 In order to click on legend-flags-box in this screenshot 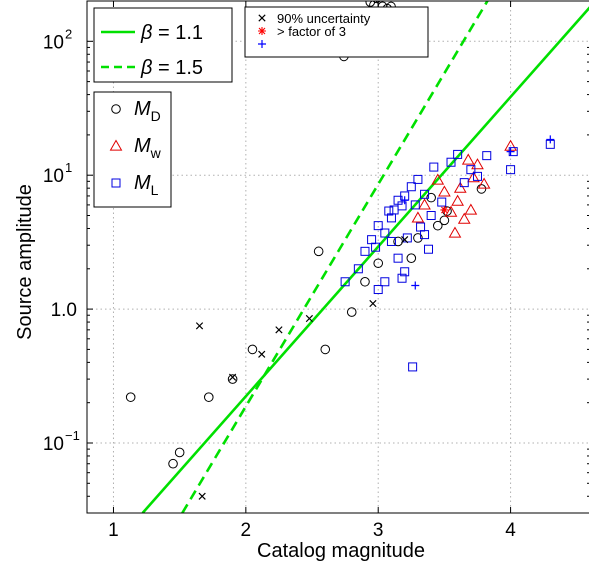, I will do `click(336, 32)`.